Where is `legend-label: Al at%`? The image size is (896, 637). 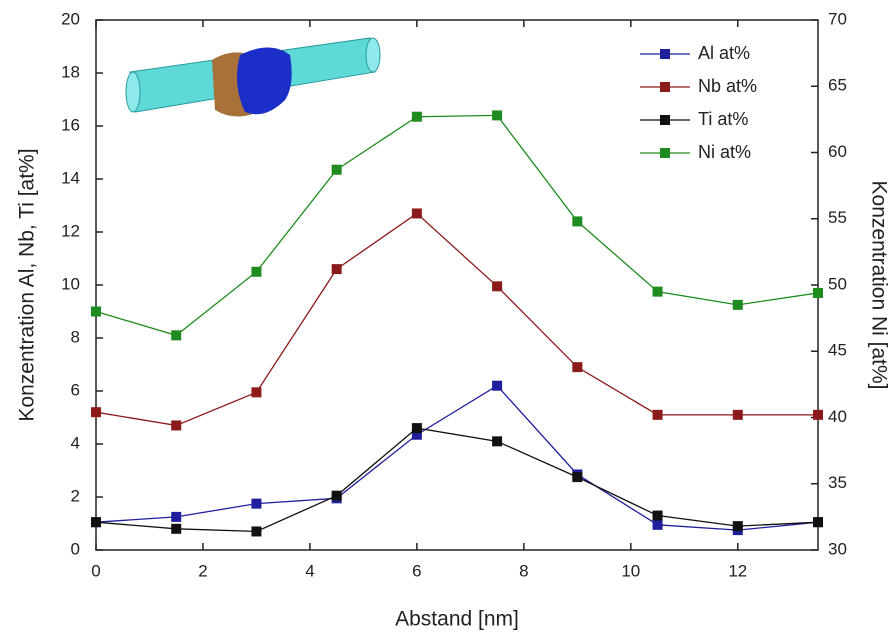
legend-label: Al at% is located at coordinates (724, 53).